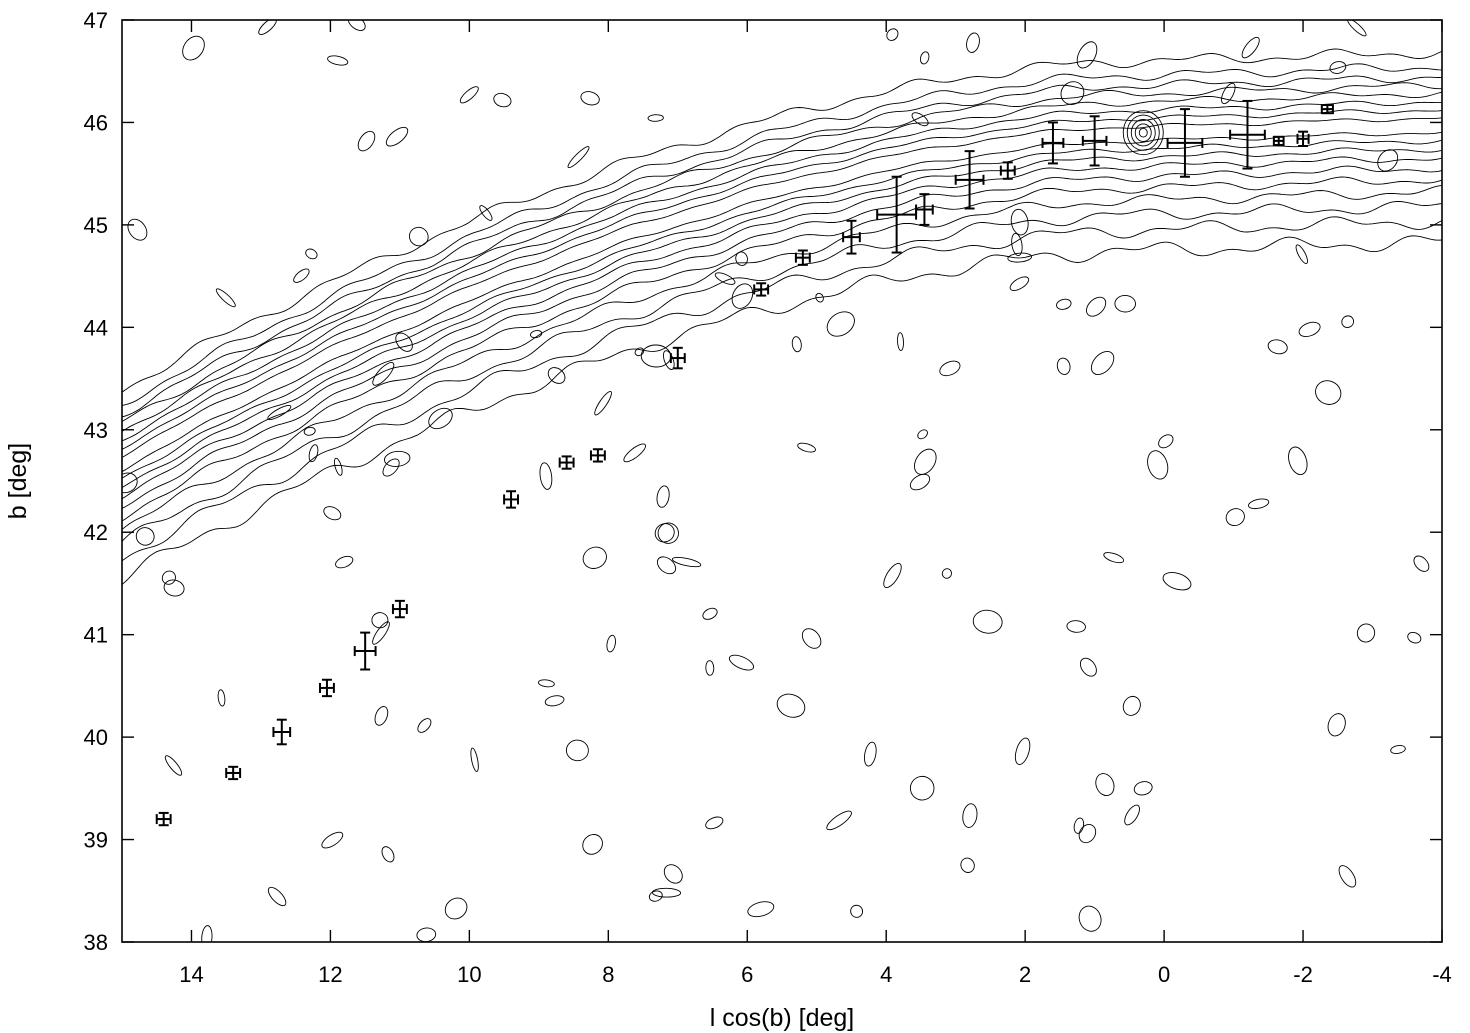 The image size is (1470, 1033). I want to click on y-tick-label: 44, so click(96, 327).